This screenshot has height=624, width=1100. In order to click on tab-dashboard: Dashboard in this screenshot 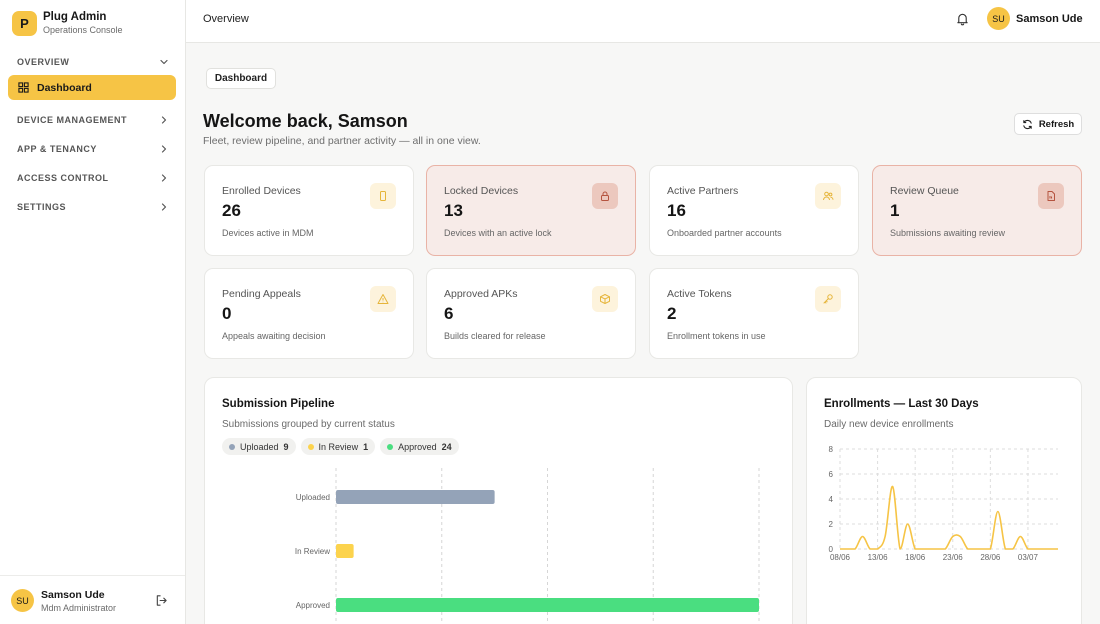, I will do `click(241, 78)`.